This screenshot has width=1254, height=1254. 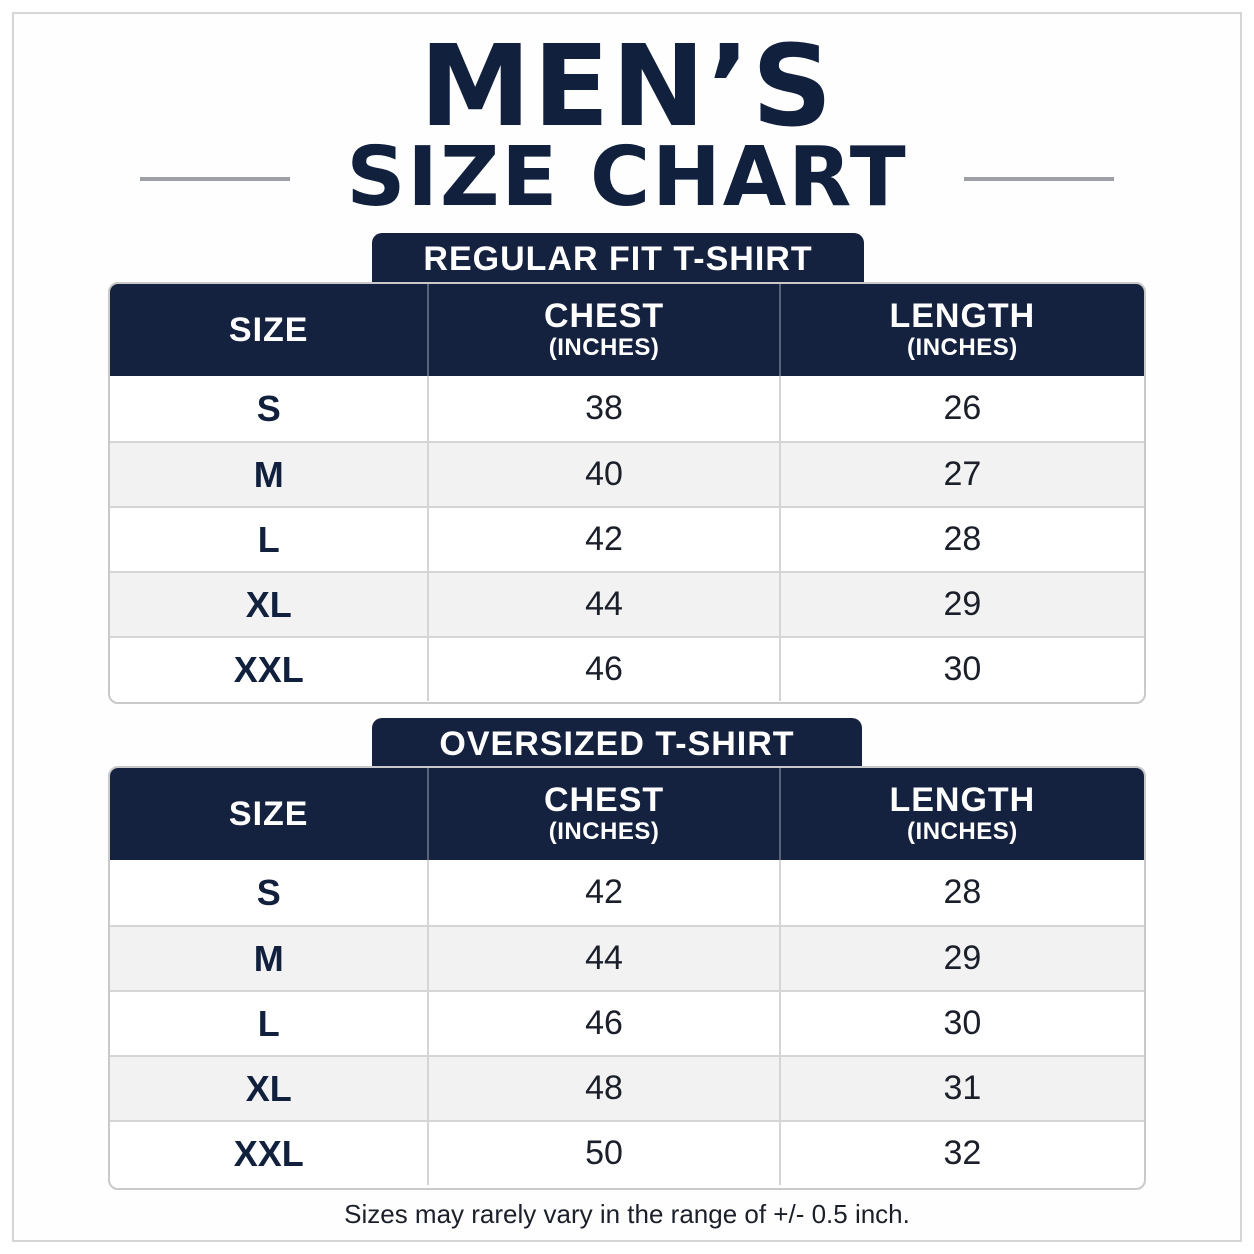 I want to click on chest-cell: 48, so click(x=602, y=1088).